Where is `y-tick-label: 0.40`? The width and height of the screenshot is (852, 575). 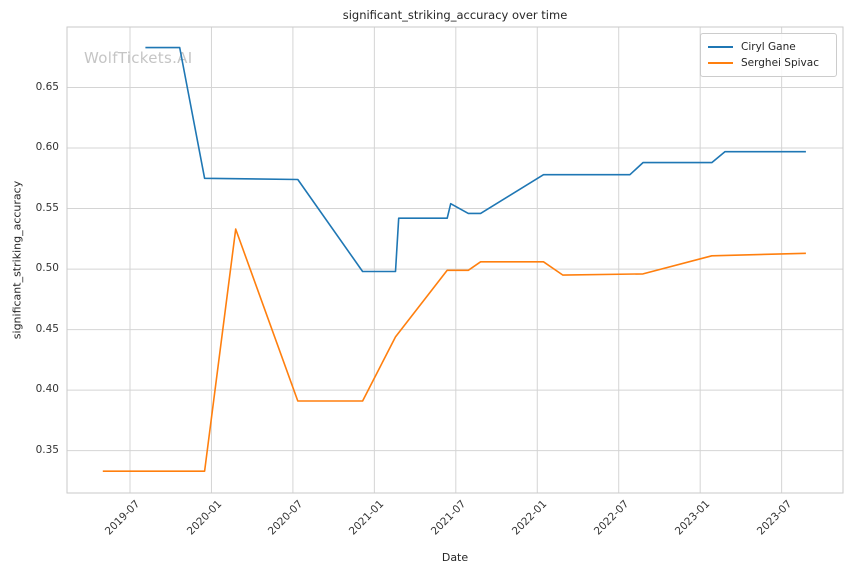 y-tick-label: 0.40 is located at coordinates (47, 389).